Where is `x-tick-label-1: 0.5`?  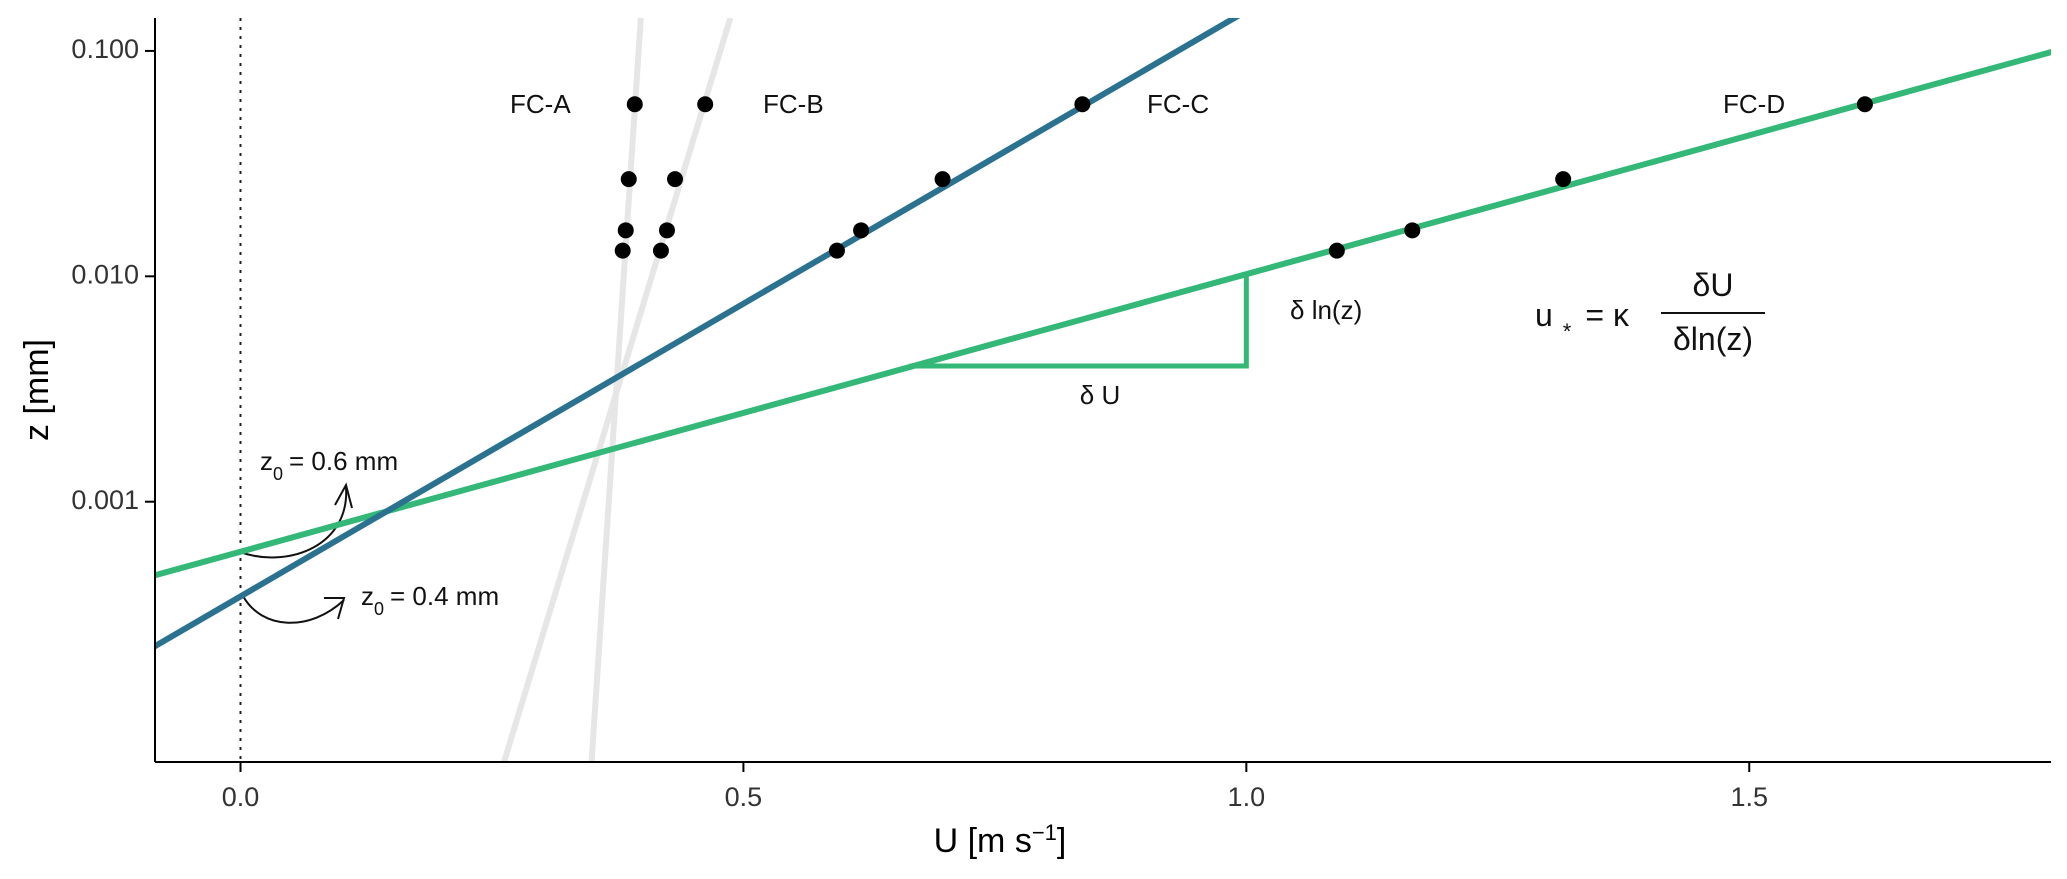 x-tick-label-1: 0.5 is located at coordinates (744, 797).